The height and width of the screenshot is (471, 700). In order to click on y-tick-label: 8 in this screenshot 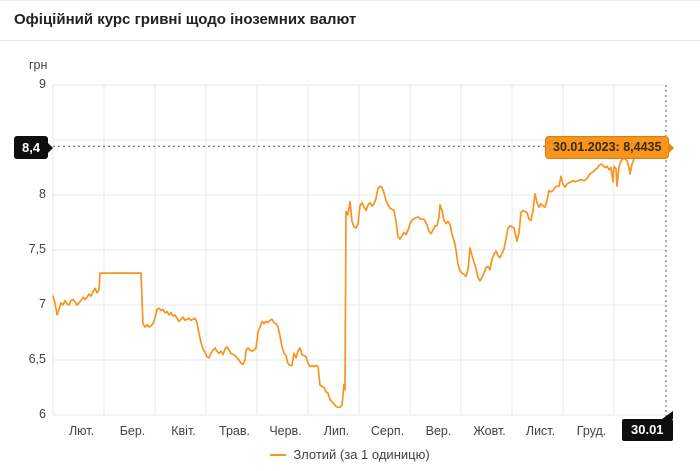, I will do `click(42, 194)`.